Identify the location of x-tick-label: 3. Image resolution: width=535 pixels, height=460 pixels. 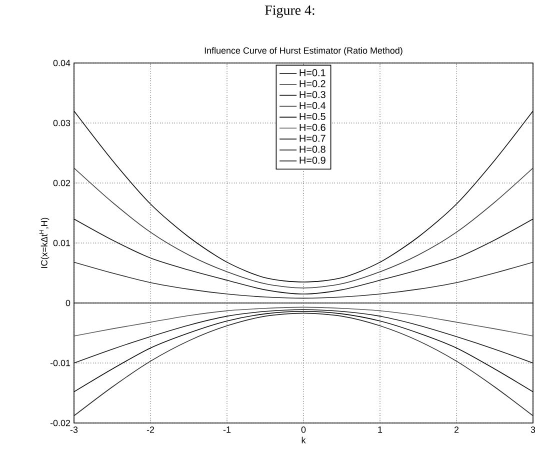
(532, 429).